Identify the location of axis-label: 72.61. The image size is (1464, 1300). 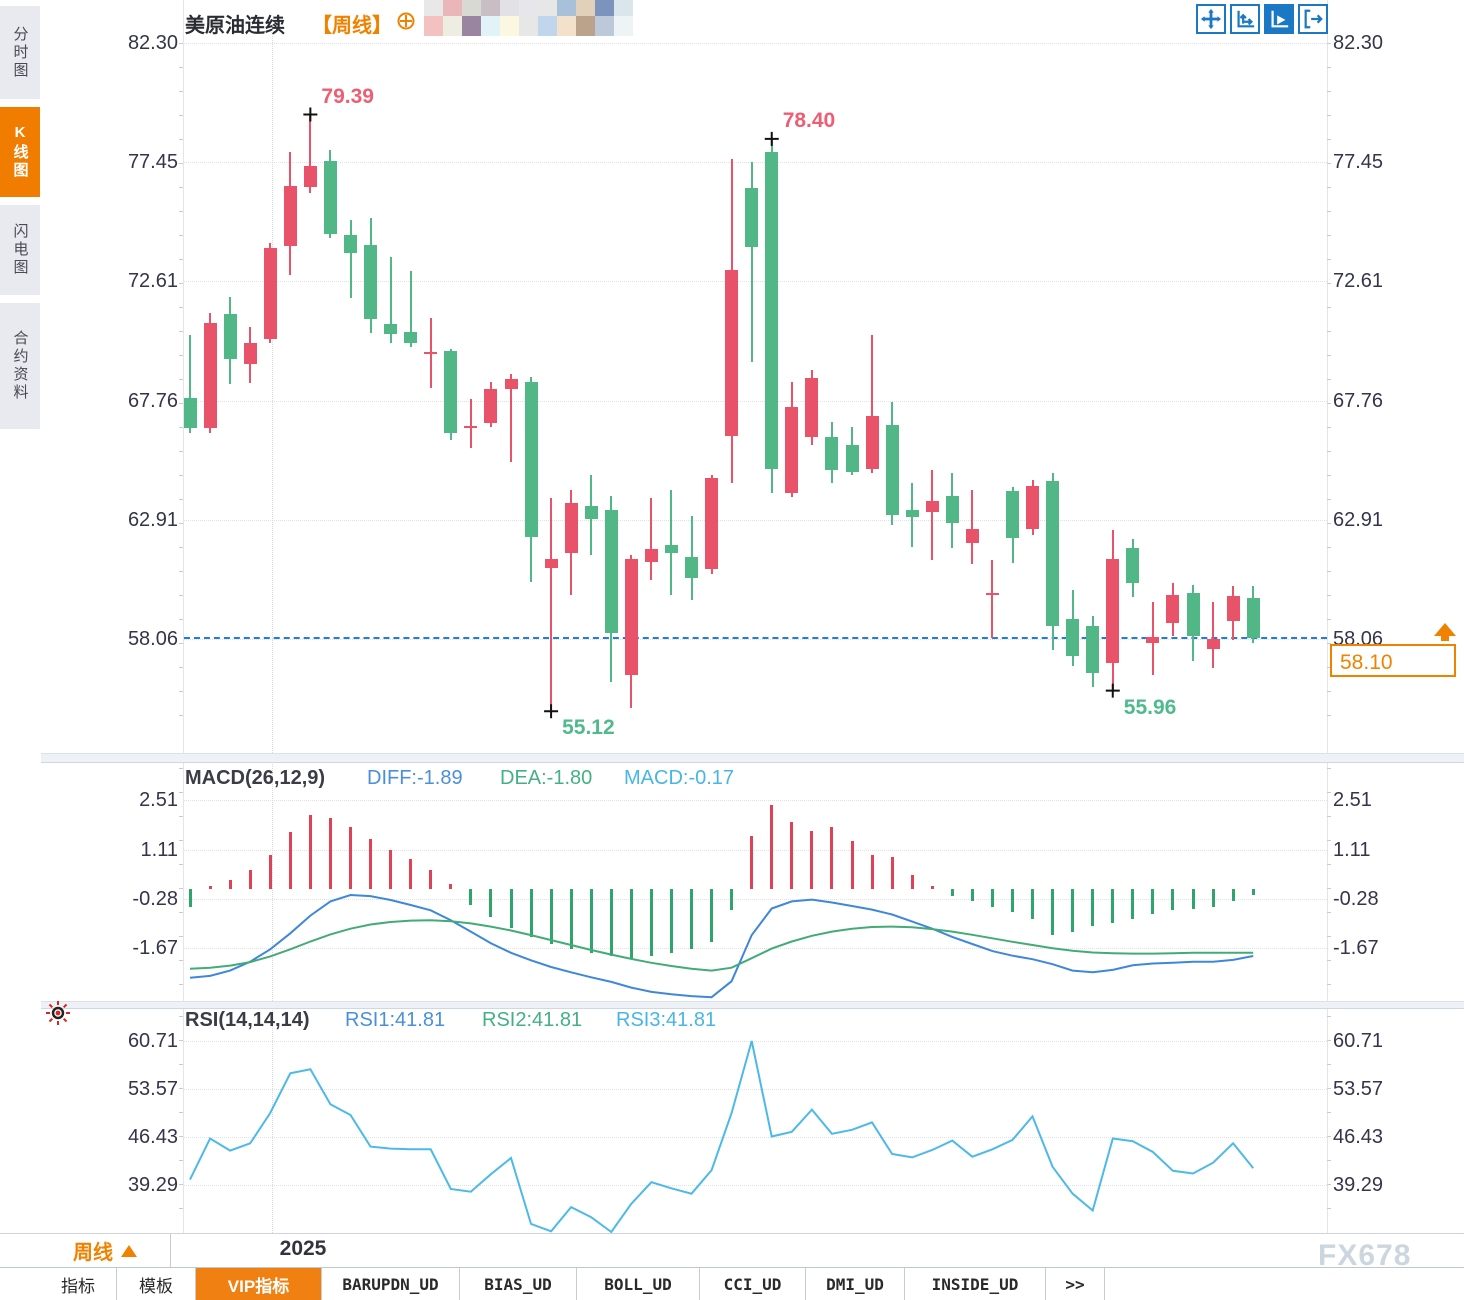
(1358, 281).